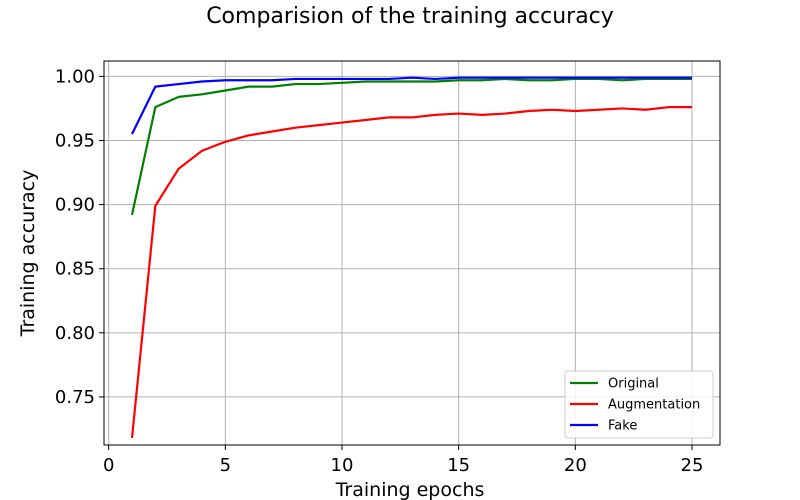  Describe the element at coordinates (411, 105) in the screenshot. I see `series-line-fake` at that location.